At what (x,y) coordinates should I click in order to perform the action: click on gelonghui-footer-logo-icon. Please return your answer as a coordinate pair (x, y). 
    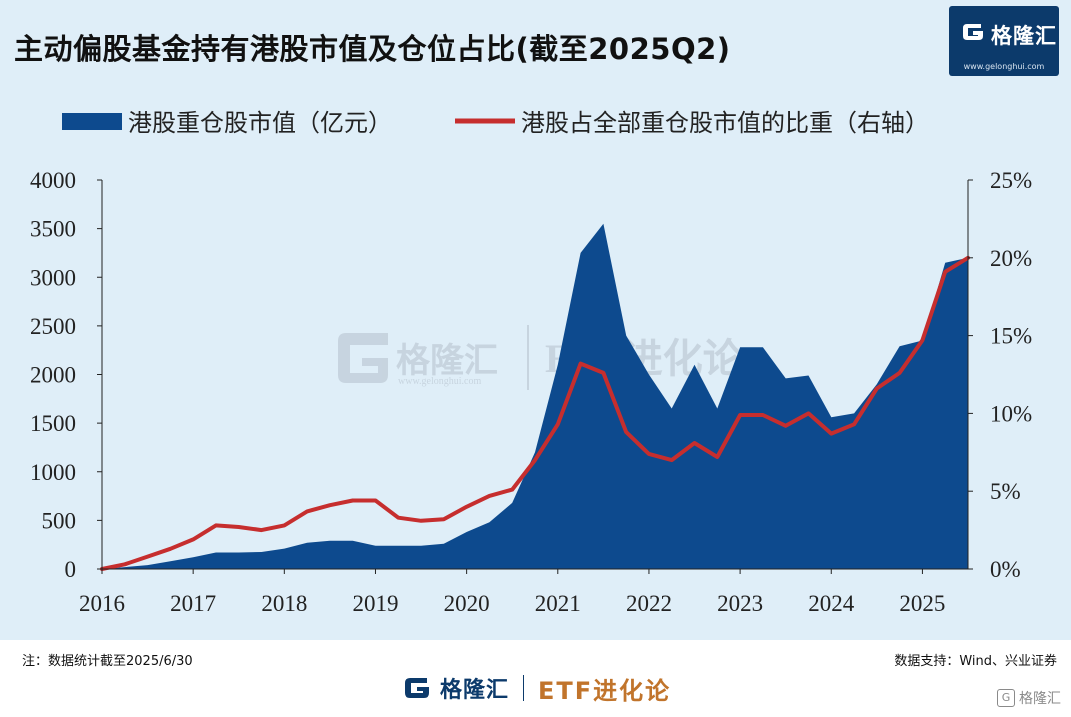
    Looking at the image, I should click on (417, 688).